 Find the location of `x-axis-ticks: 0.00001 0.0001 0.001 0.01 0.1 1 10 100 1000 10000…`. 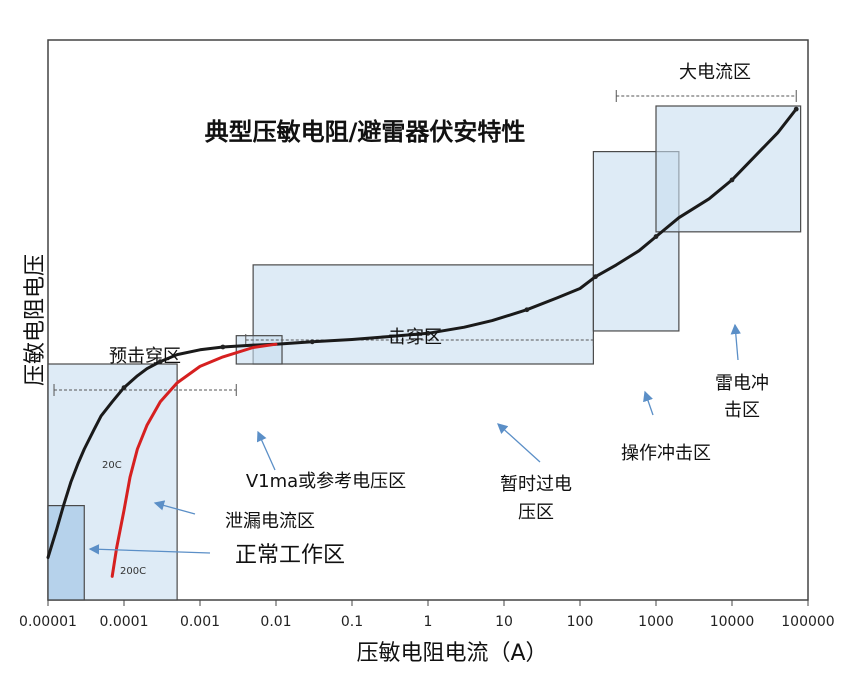

x-axis-ticks: 0.00001 0.0001 0.001 0.01 0.1 1 10 100 1000 10000… is located at coordinates (427, 615).